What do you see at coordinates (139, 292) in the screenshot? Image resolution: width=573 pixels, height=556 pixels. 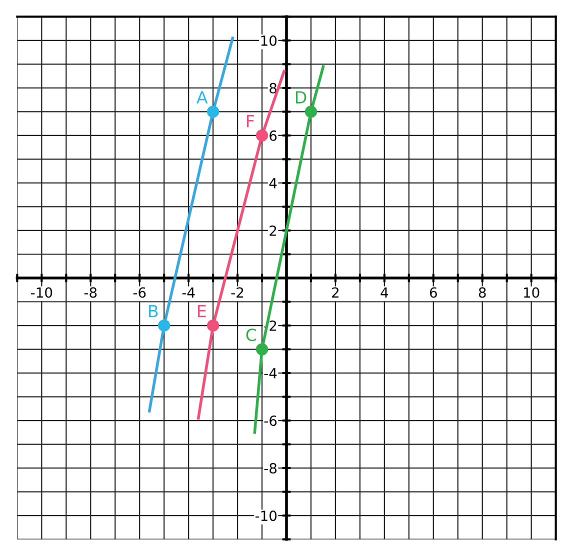 I see `x-tick-label: -6` at bounding box center [139, 292].